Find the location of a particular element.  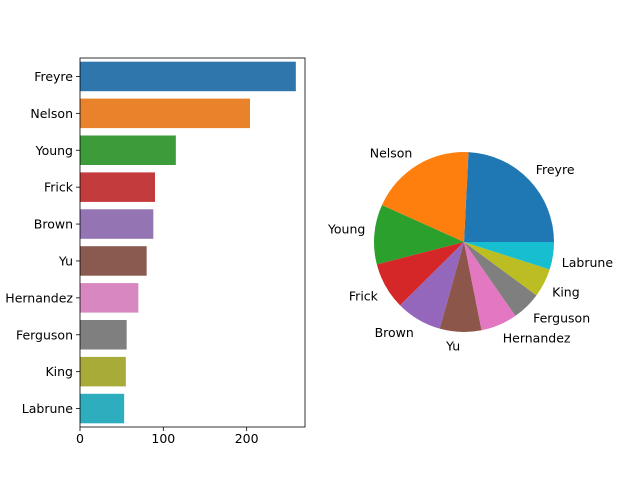

bar-king is located at coordinates (103, 371).